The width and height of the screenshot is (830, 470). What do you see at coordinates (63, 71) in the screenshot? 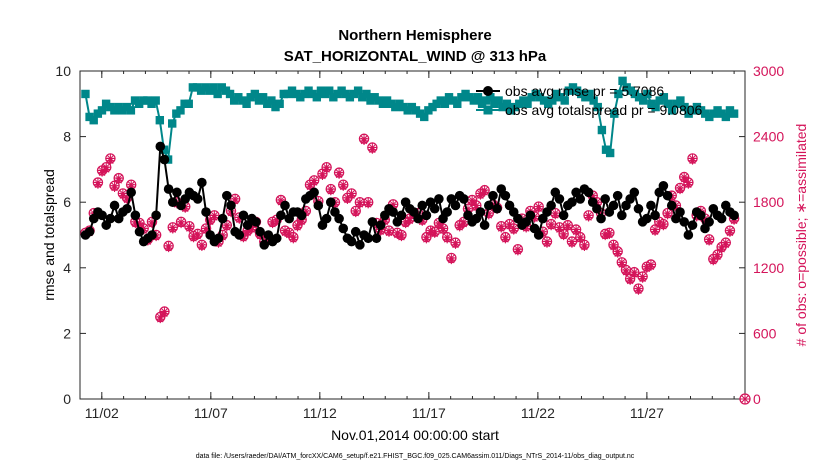
I see `y-left-tick-label: 10` at bounding box center [63, 71].